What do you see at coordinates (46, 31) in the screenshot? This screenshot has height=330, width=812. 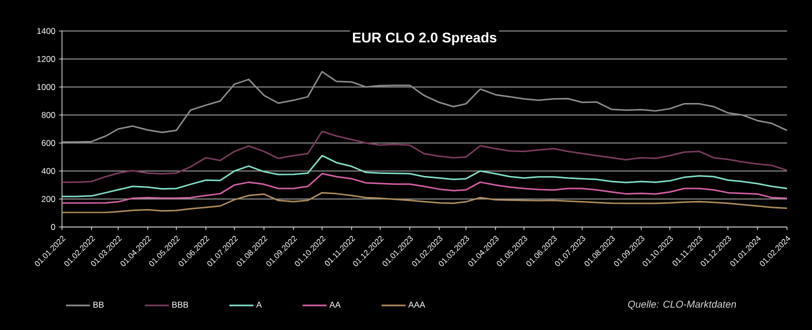 I see `y-tick-label: 1400` at bounding box center [46, 31].